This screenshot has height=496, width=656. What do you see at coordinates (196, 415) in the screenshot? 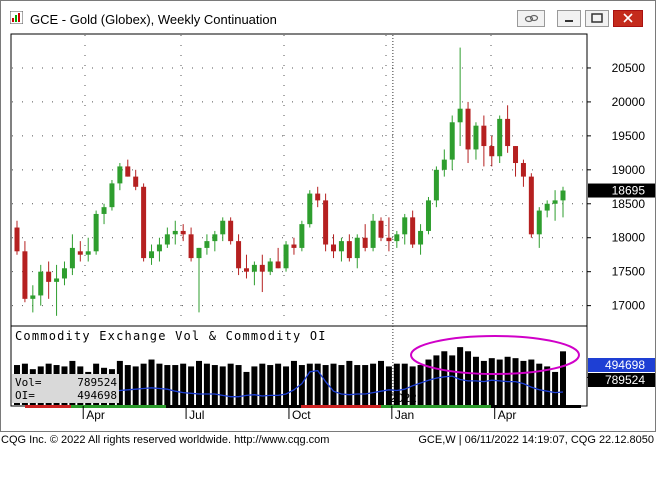
I see `time-tick-label: Jul` at bounding box center [196, 415].